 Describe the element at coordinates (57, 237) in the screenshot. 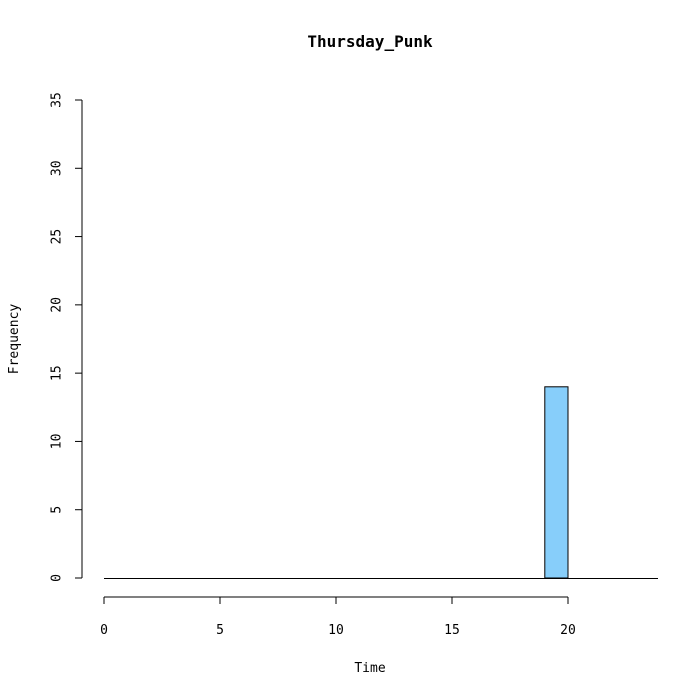

I see `y-tick-label: 25` at that location.